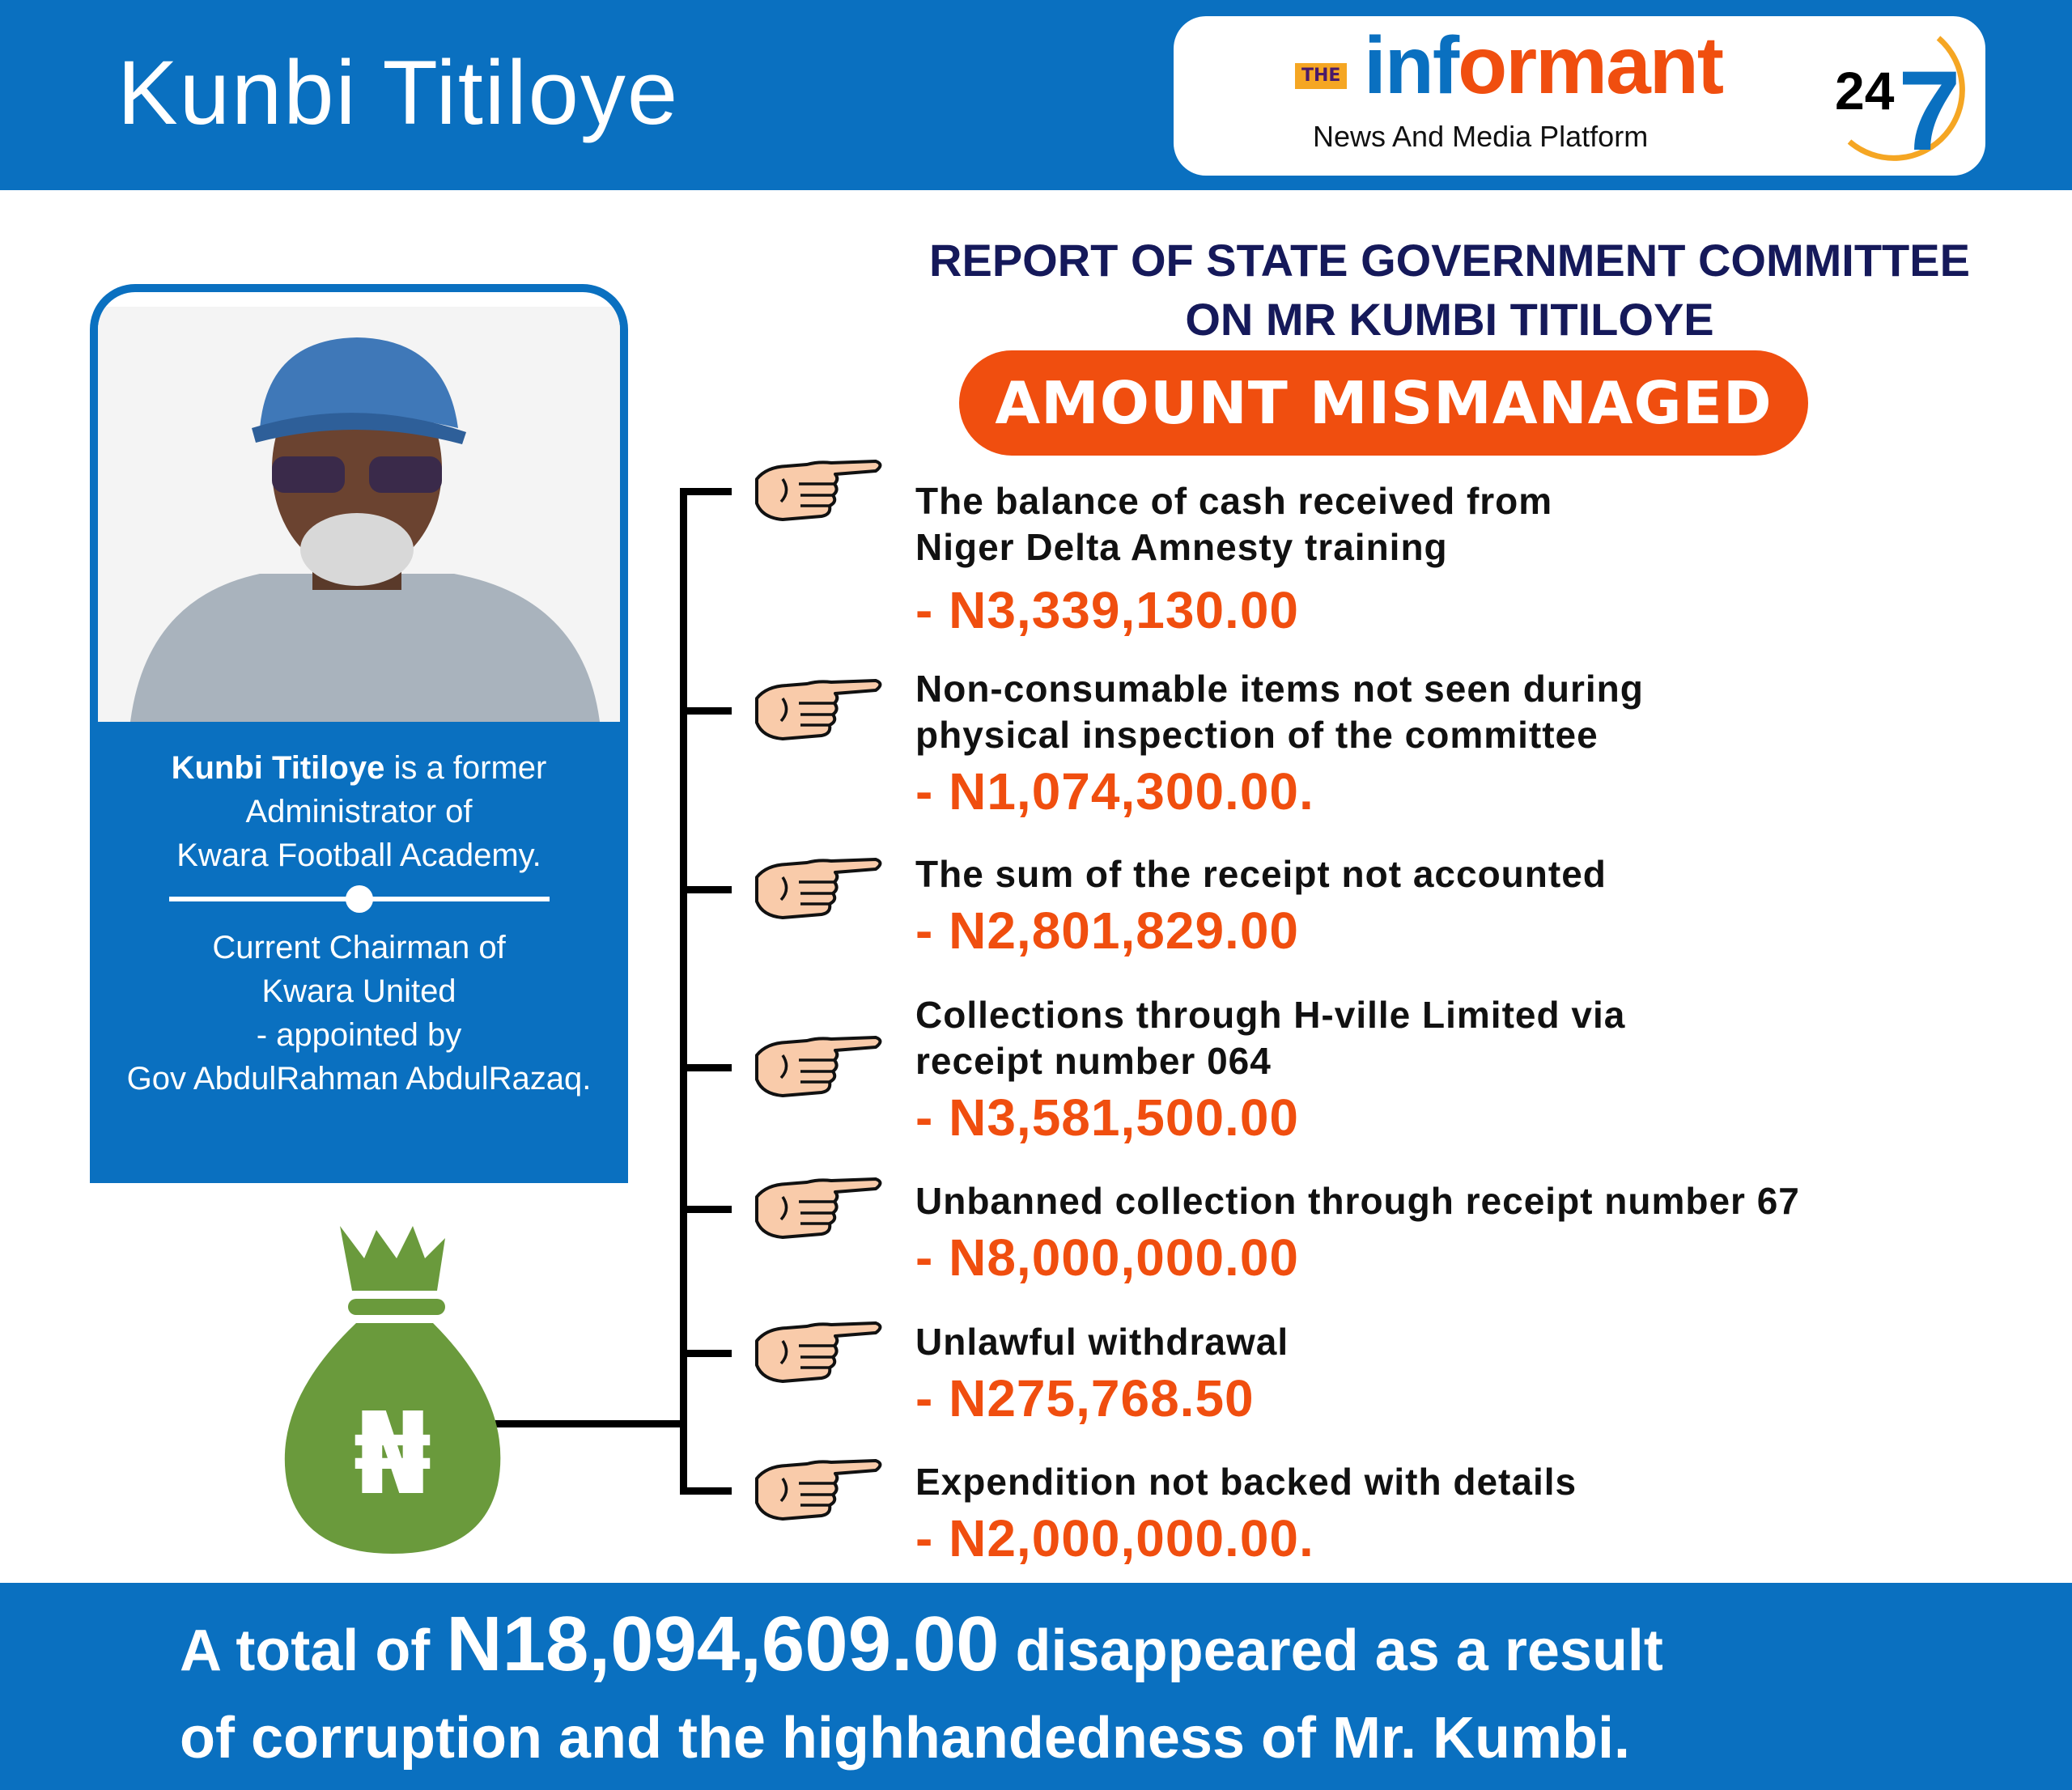  I want to click on money-bag-icon: ₦, so click(392, 1390).